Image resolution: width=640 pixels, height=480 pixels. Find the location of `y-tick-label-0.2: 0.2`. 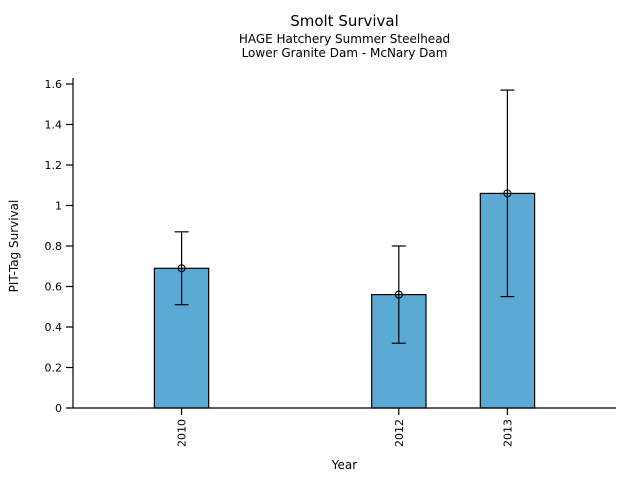

y-tick-label-0.2: 0.2 is located at coordinates (54, 368).